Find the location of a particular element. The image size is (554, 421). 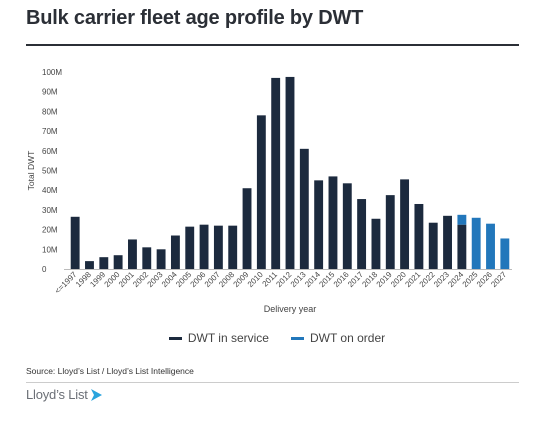

y-tick-label: 100M is located at coordinates (52, 72).